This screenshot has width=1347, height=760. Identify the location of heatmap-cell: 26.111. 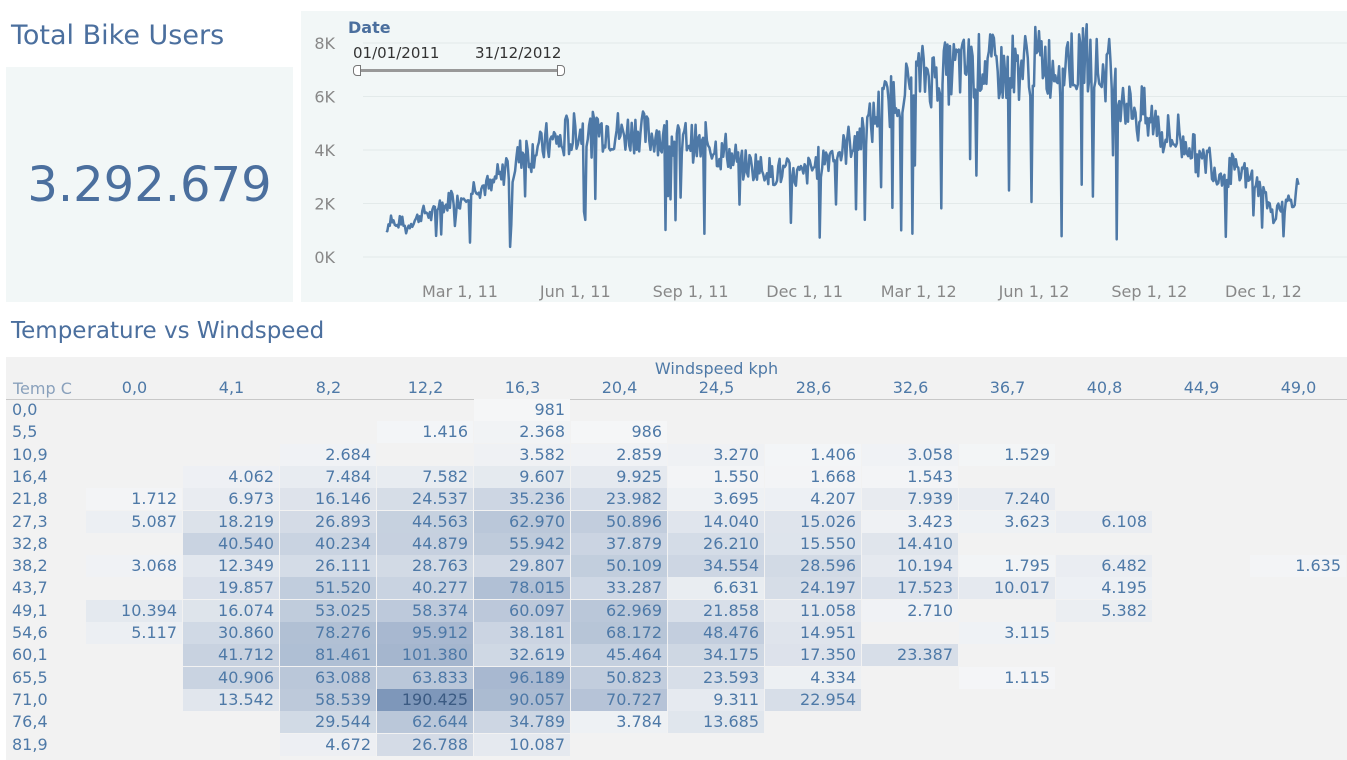
(328, 566).